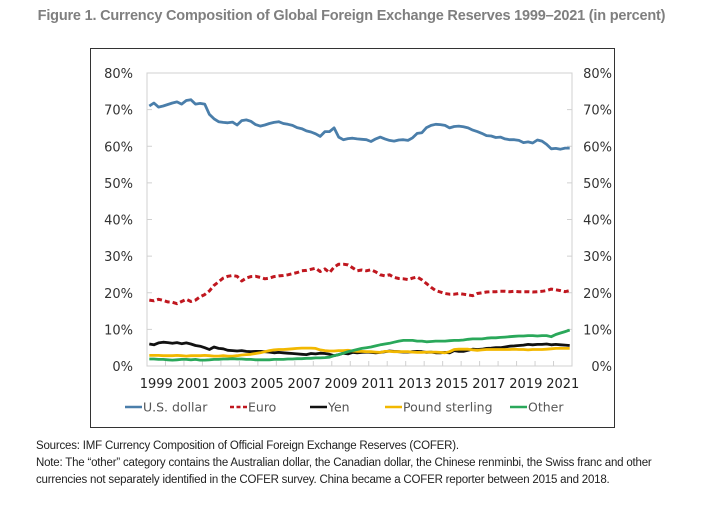 This screenshot has width=703, height=530. Describe the element at coordinates (597, 111) in the screenshot. I see `y-tick-label-right: 70%` at that location.